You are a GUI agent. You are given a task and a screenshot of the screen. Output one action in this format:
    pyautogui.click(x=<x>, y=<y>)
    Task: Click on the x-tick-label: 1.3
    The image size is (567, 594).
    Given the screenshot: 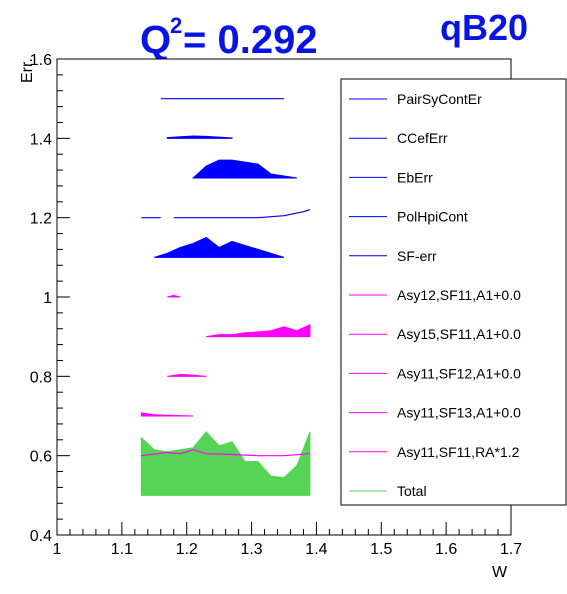 What is the action you would take?
    pyautogui.click(x=251, y=549)
    